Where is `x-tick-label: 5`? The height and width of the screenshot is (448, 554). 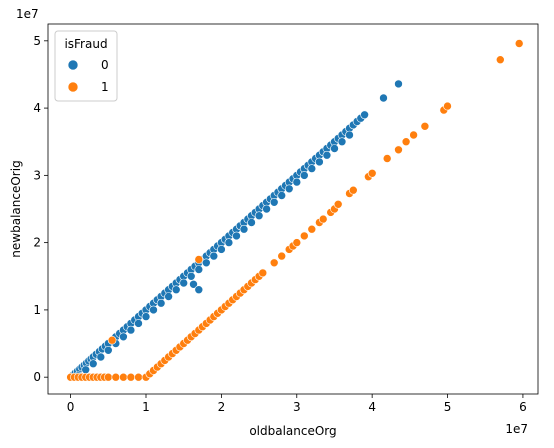
x-tick-label: 5 is located at coordinates (448, 407).